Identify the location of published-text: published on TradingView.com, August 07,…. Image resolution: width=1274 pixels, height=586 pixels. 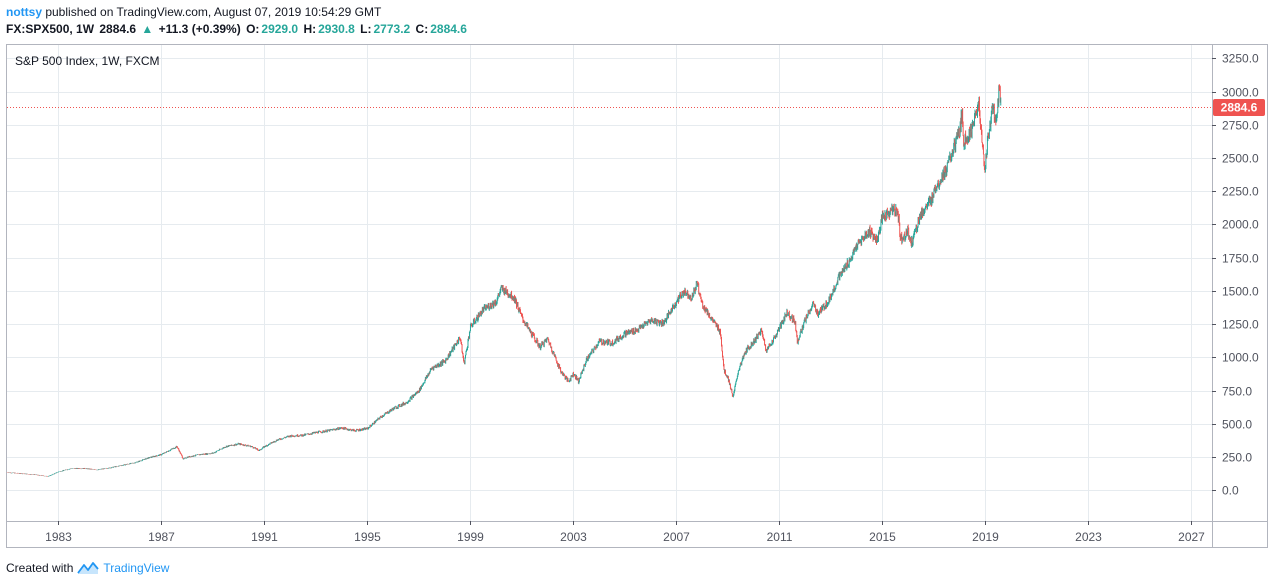
(212, 12).